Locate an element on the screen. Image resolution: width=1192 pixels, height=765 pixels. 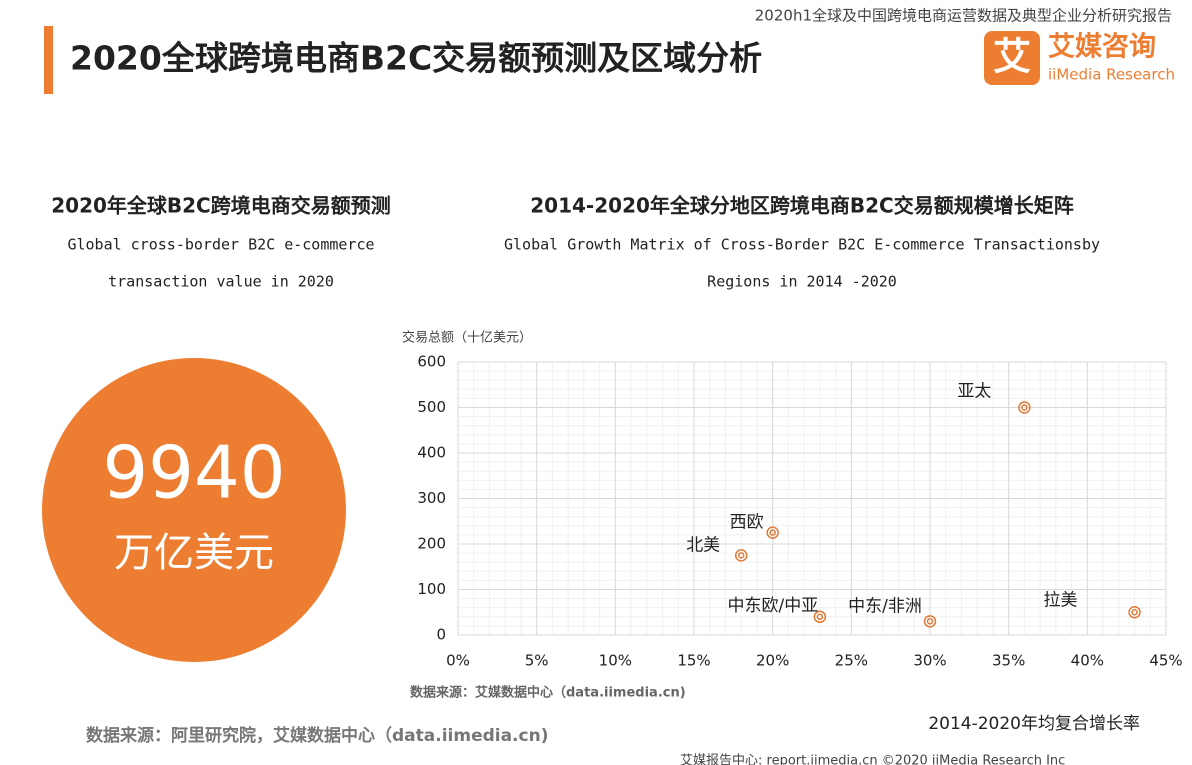
logo-en: iiMedia Research is located at coordinates (1111, 75).